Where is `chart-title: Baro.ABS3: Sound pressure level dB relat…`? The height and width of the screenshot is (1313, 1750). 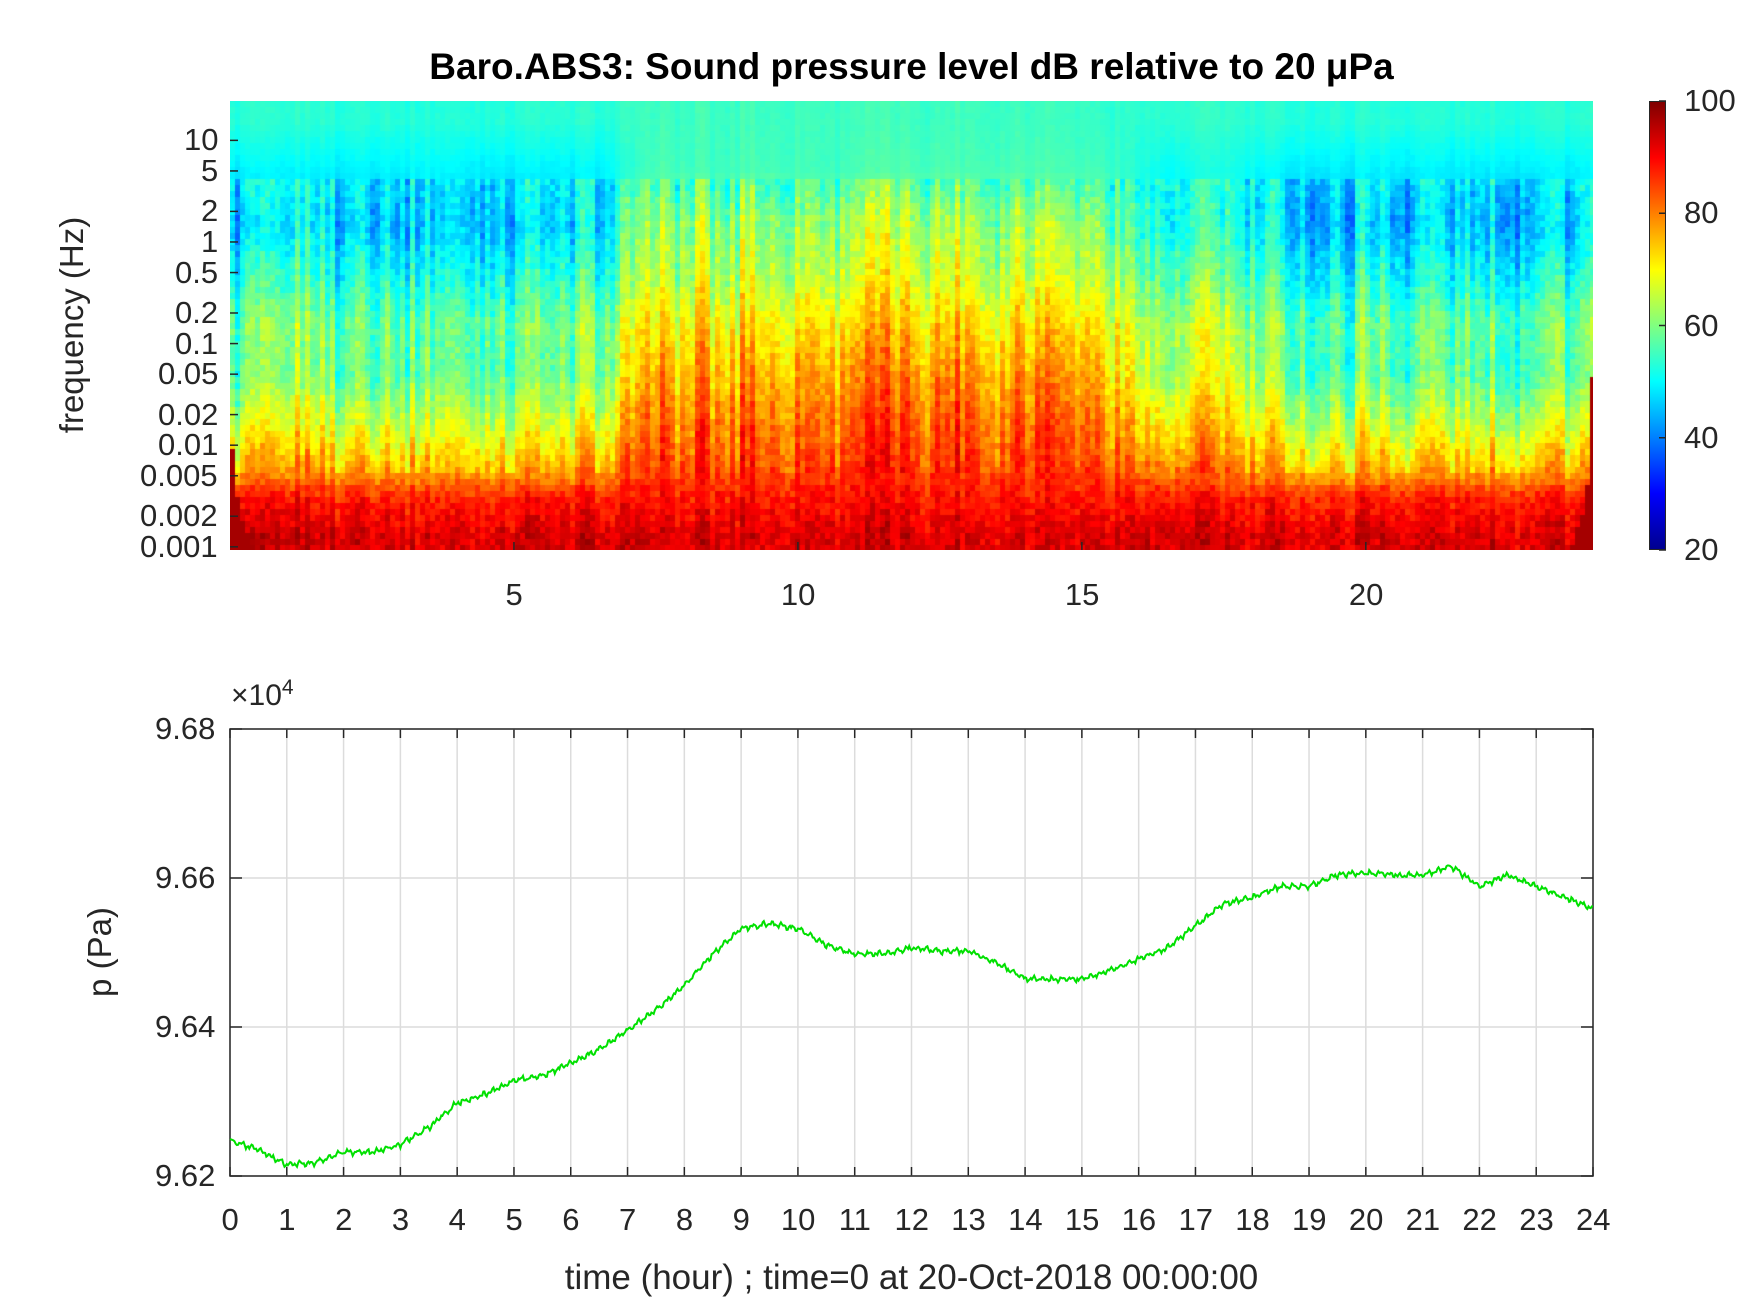 chart-title: Baro.ABS3: Sound pressure level dB relat… is located at coordinates (911, 66).